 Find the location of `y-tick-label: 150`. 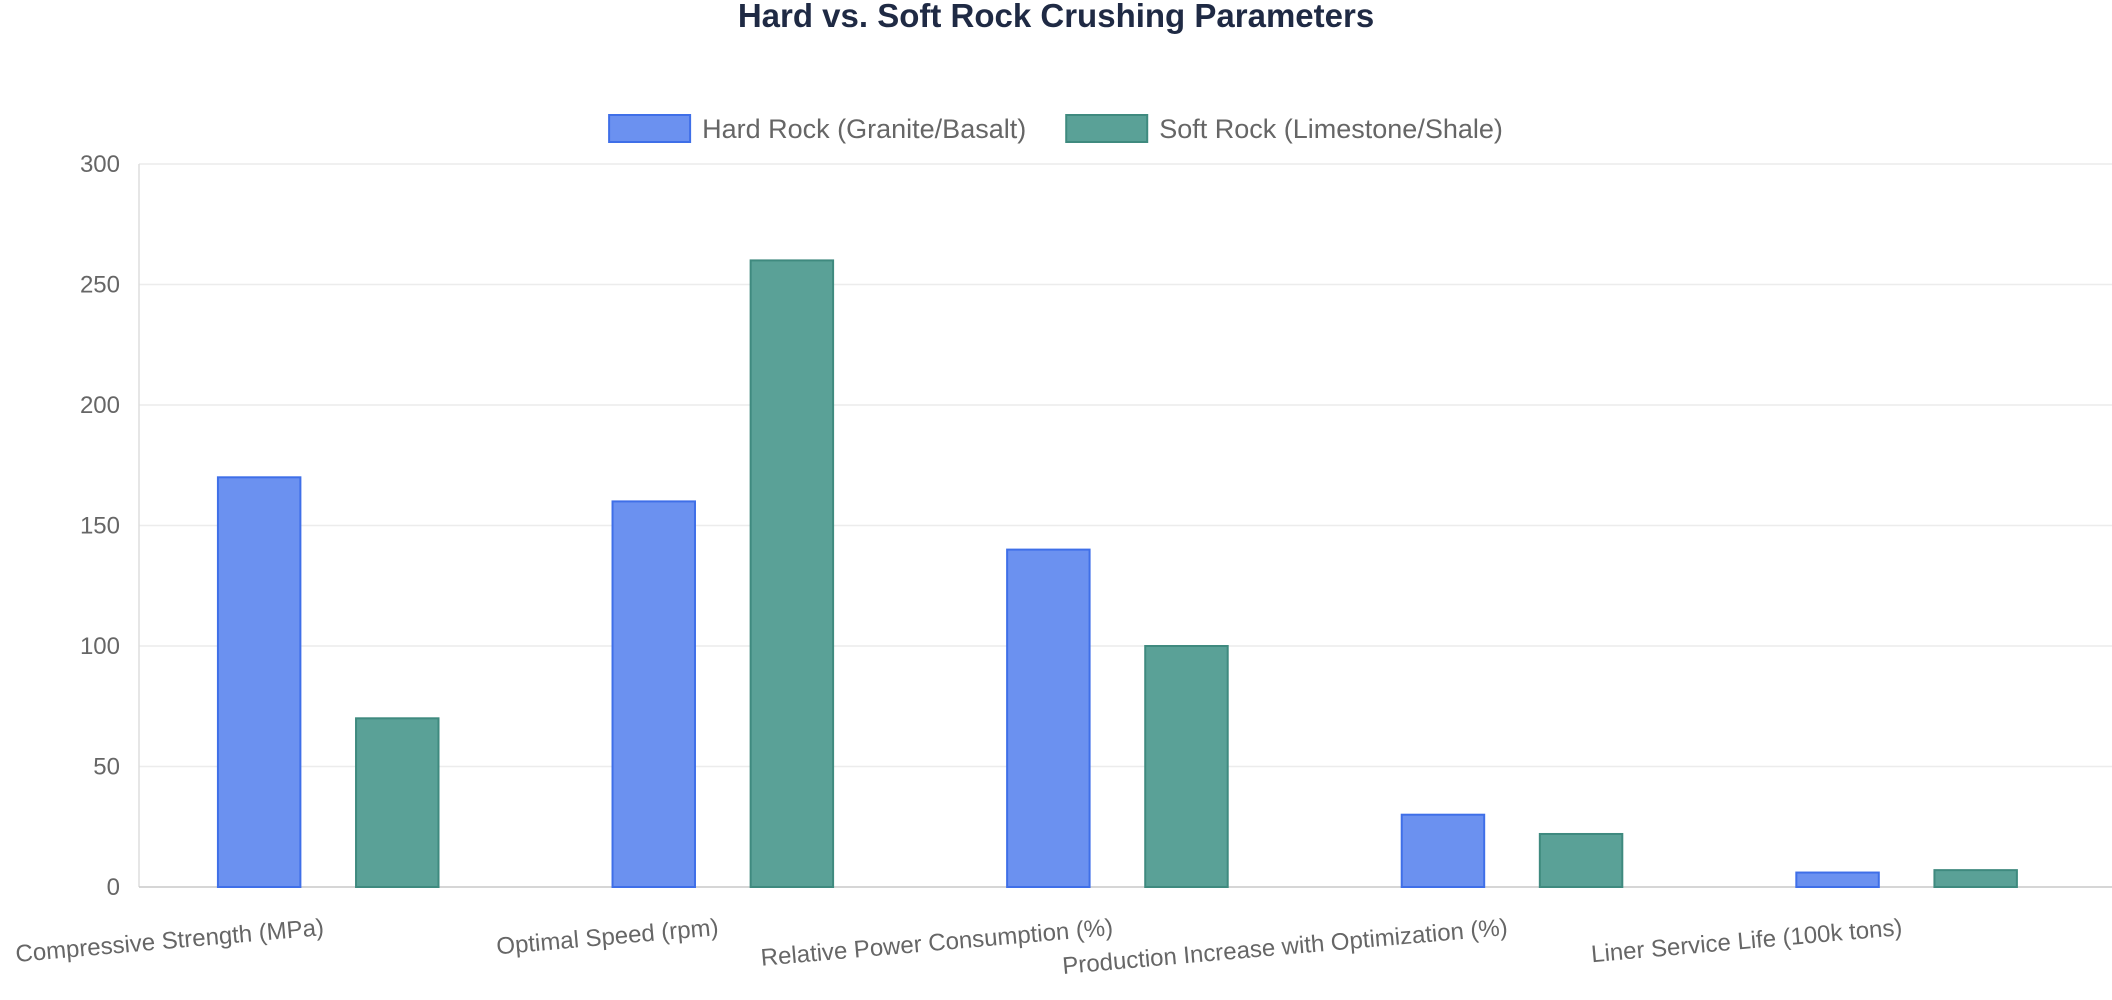

y-tick-label: 150 is located at coordinates (100, 526).